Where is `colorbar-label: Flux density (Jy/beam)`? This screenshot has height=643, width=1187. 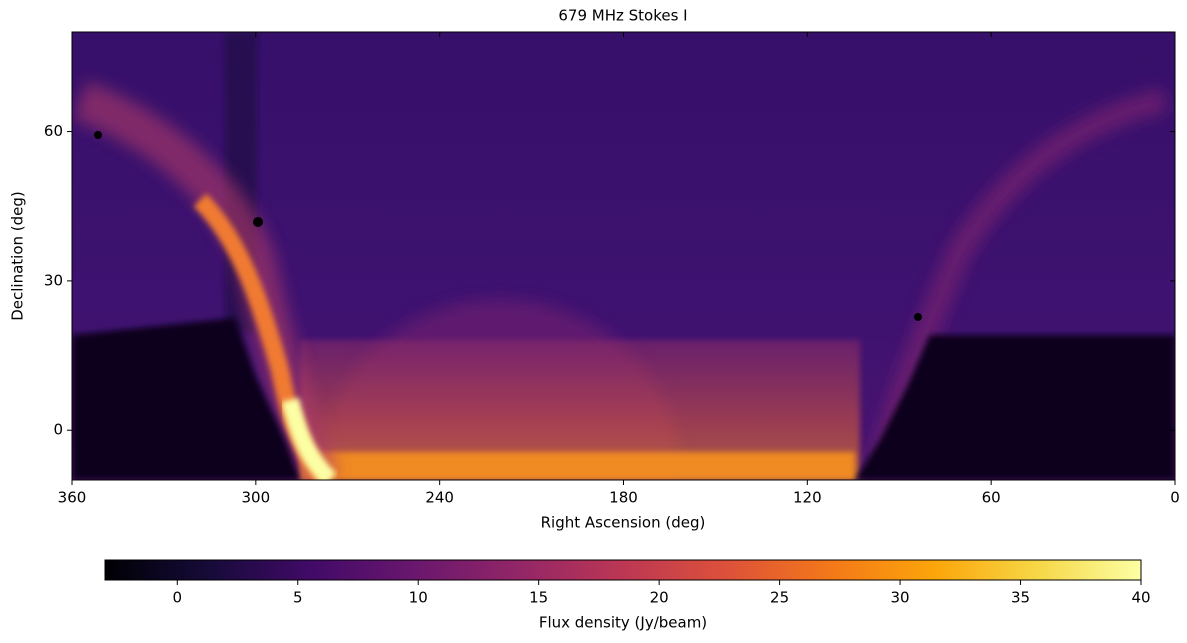
colorbar-label: Flux density (Jy/beam) is located at coordinates (623, 623).